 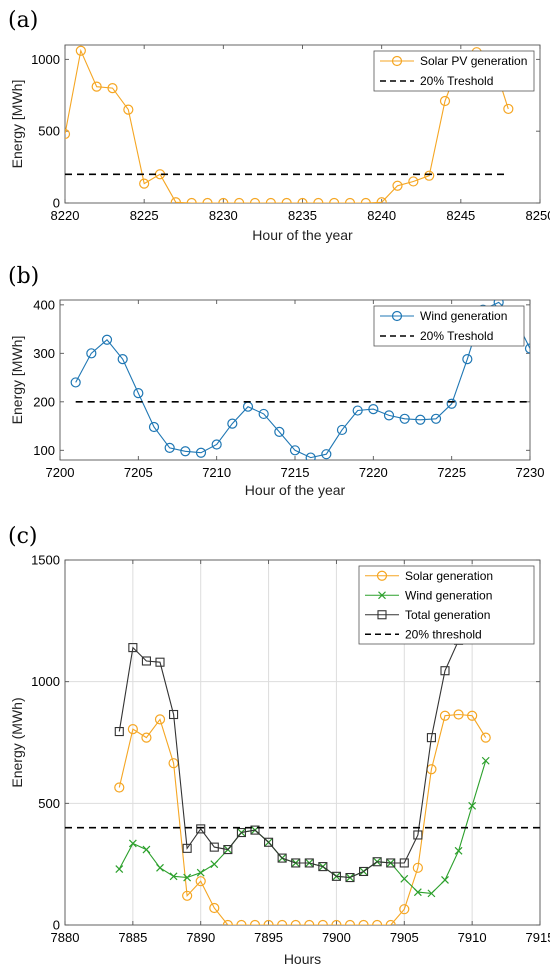 What do you see at coordinates (223, 215) in the screenshot?
I see `x-tick-label: 8230` at bounding box center [223, 215].